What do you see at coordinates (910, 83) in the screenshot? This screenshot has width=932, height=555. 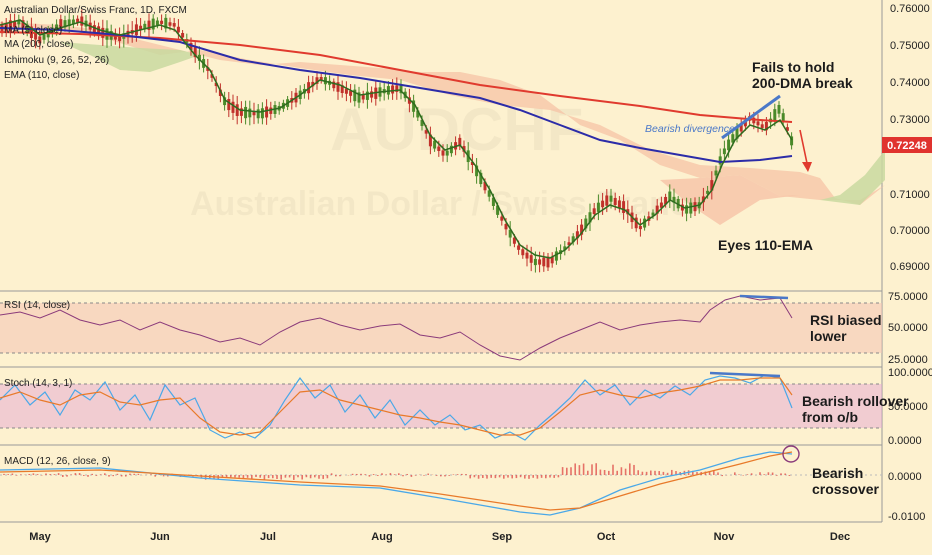 I see `price-tick: 0.74000` at bounding box center [910, 83].